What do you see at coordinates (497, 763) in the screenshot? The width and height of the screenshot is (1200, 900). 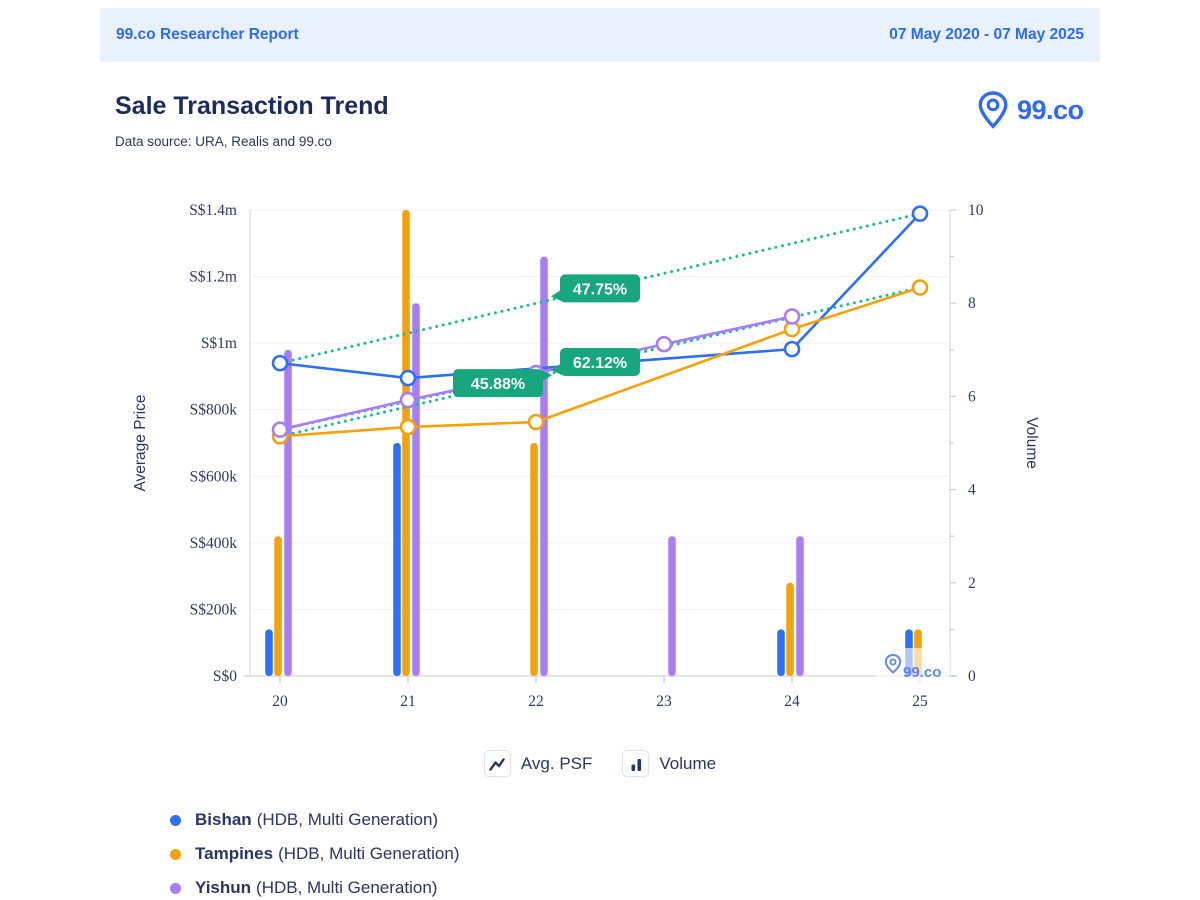 I see `line-chart-icon` at bounding box center [497, 763].